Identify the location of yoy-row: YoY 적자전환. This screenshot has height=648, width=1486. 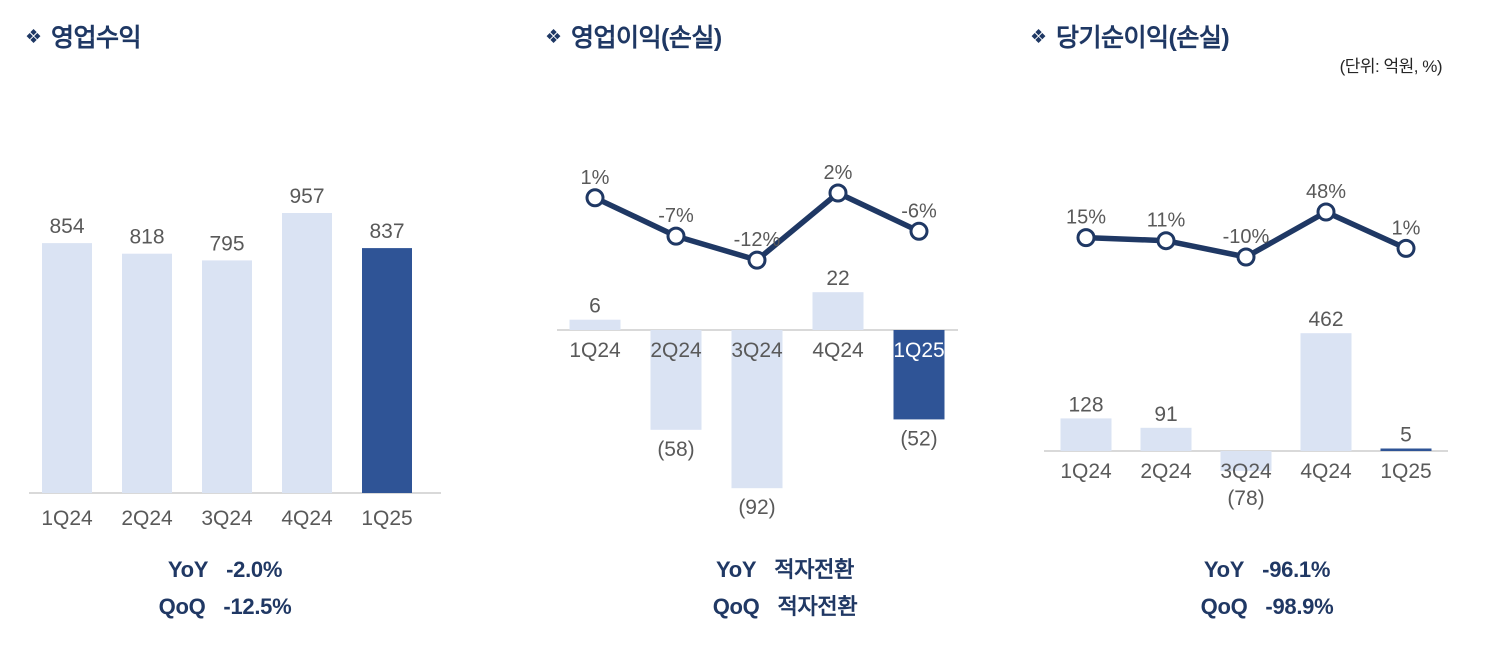
(785, 570).